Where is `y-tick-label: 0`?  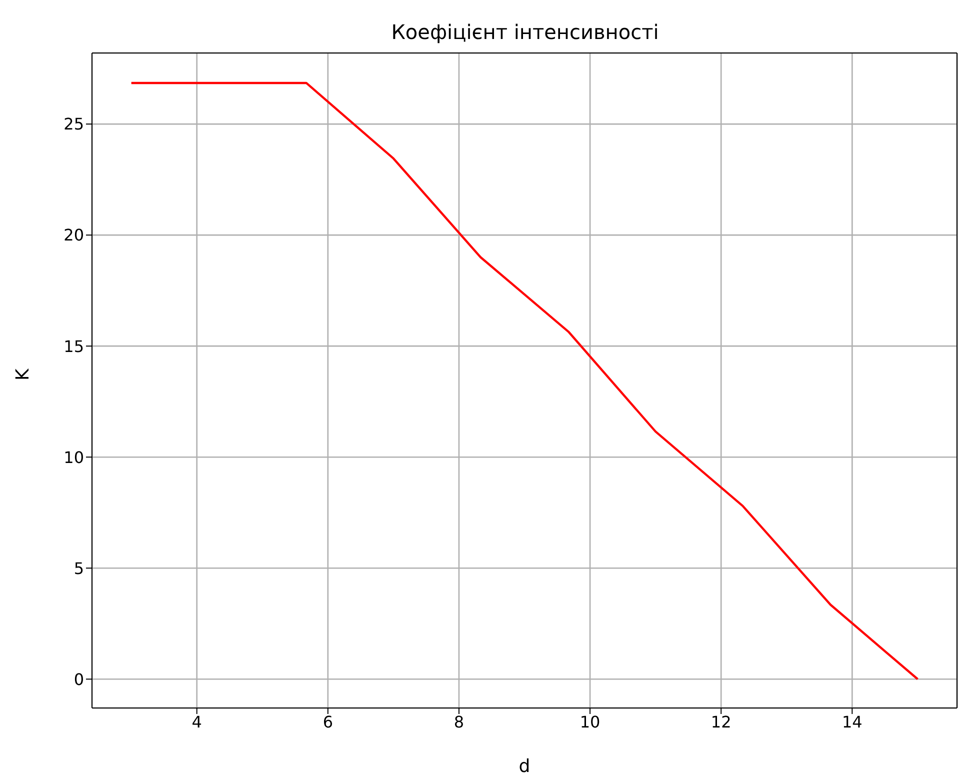 y-tick-label: 0 is located at coordinates (79, 679).